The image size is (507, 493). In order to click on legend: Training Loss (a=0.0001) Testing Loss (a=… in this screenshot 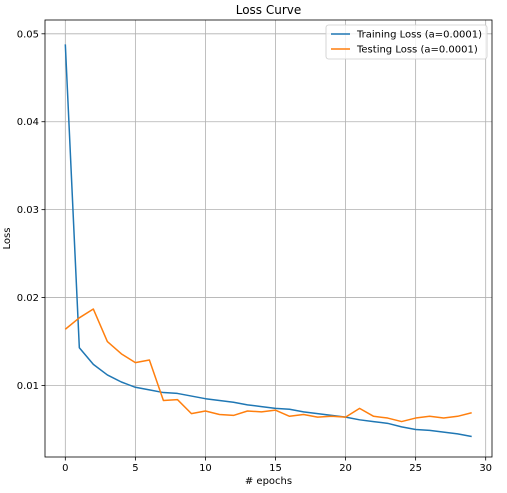, I will do `click(406, 42)`.